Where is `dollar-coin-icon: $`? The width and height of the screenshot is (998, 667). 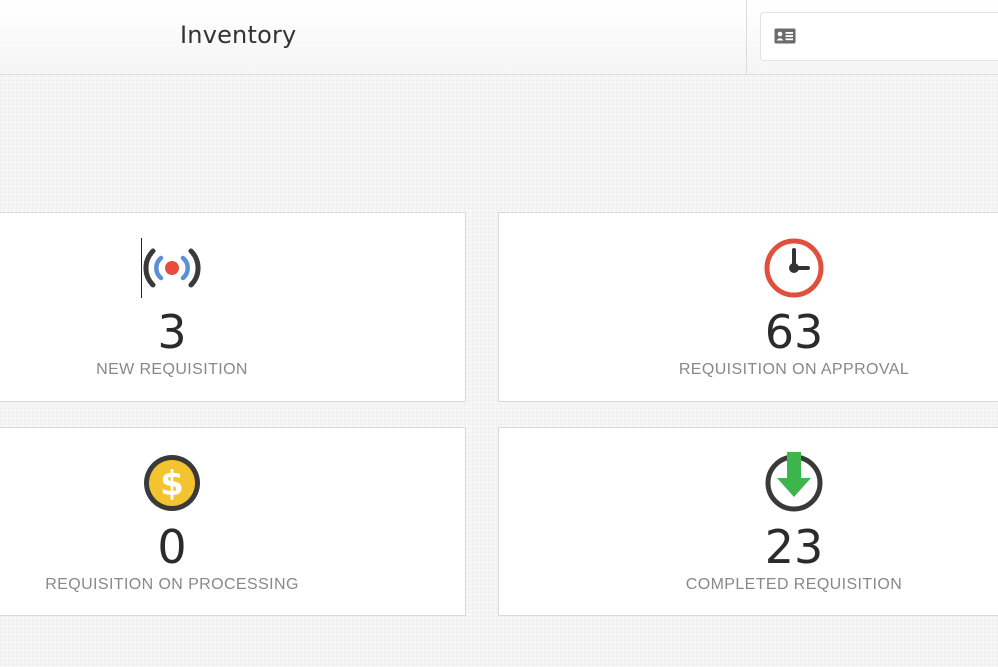
dollar-coin-icon: $ is located at coordinates (172, 483).